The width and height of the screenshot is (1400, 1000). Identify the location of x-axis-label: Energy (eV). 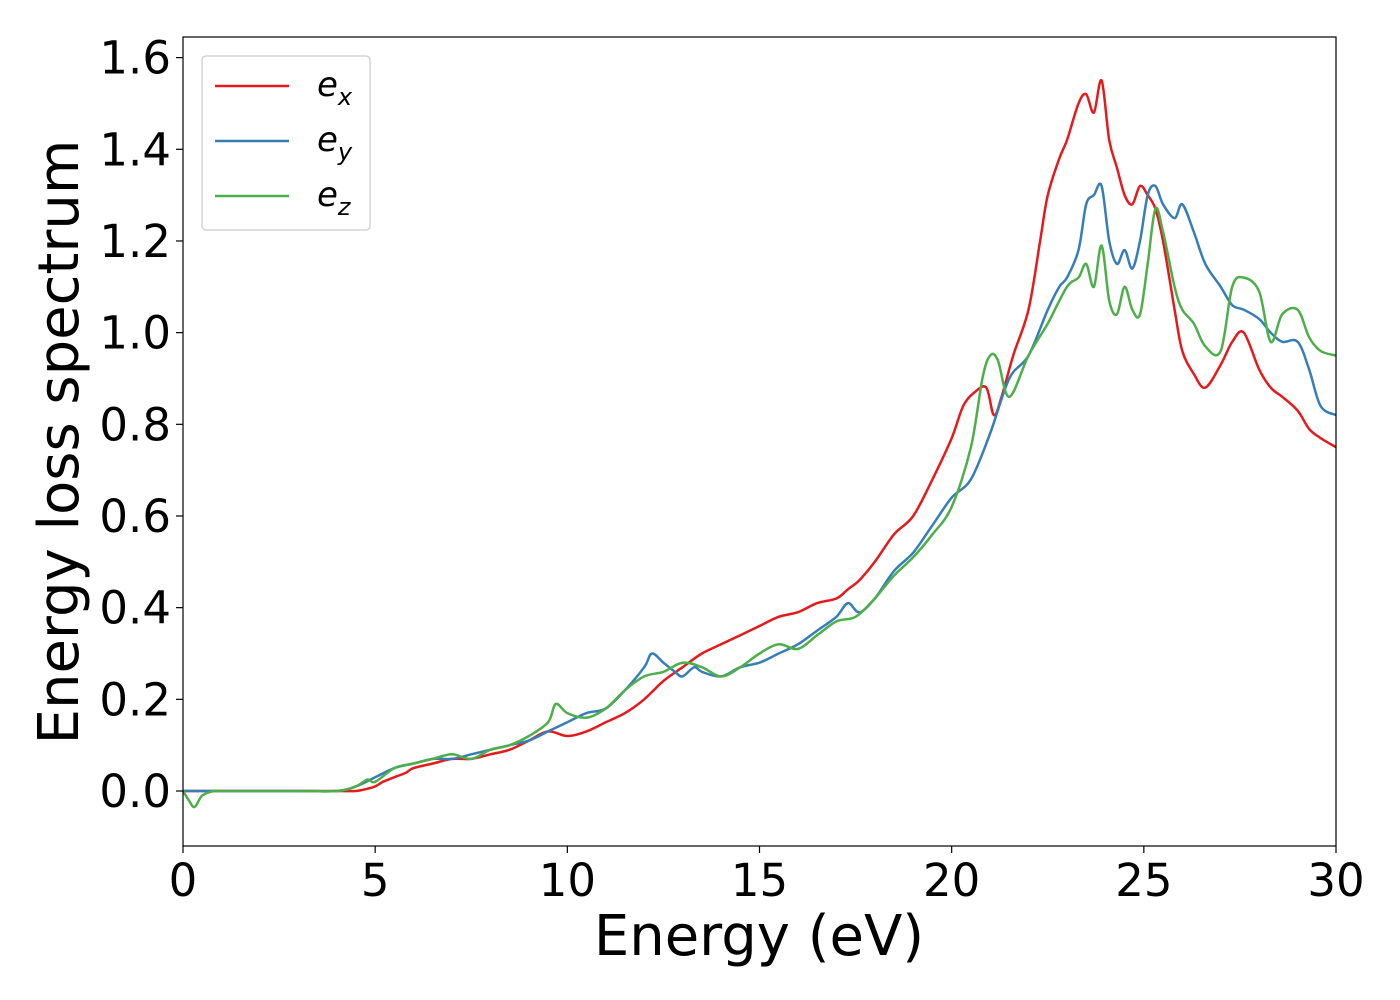
(759, 936).